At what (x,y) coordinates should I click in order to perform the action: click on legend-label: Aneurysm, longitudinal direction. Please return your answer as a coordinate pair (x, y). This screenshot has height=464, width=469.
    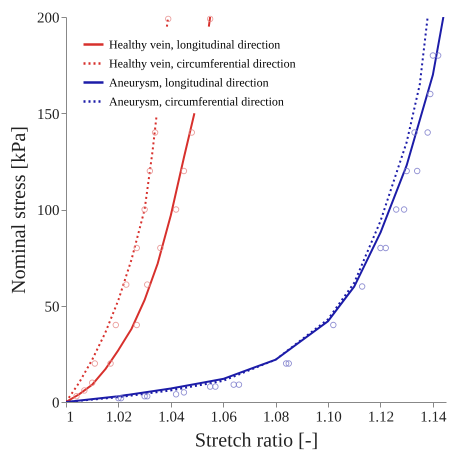
    Looking at the image, I should click on (189, 83).